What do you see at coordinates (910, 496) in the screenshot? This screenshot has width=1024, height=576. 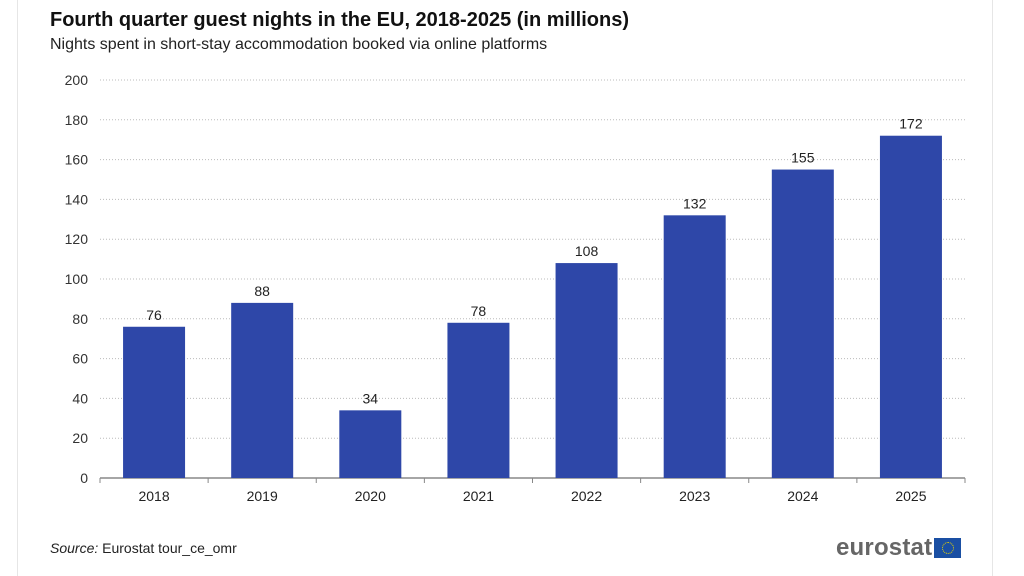 I see `x-tick-label: 2025` at bounding box center [910, 496].